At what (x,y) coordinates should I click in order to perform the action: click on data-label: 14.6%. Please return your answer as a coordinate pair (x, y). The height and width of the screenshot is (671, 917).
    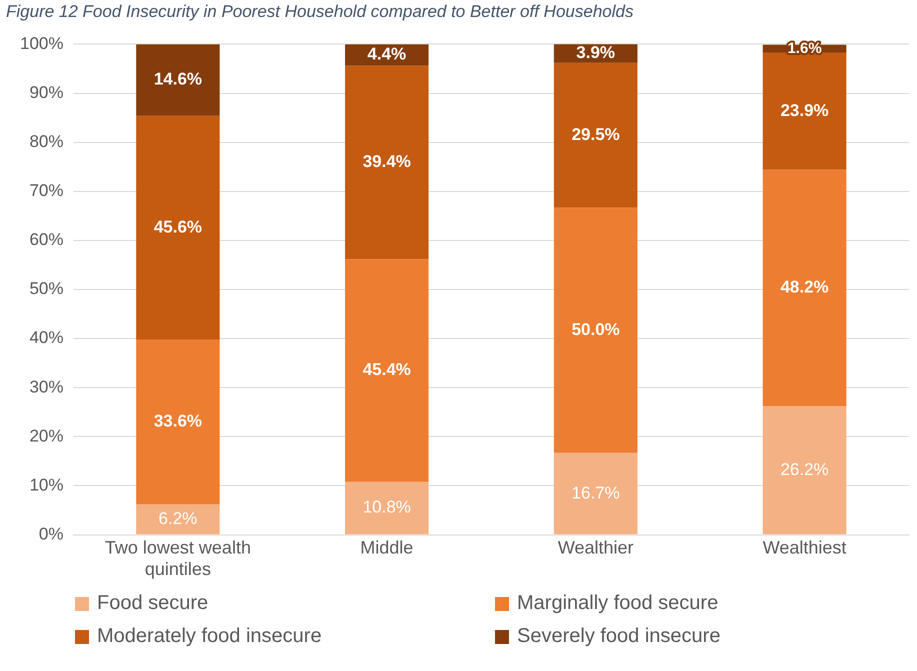
    Looking at the image, I should click on (178, 79).